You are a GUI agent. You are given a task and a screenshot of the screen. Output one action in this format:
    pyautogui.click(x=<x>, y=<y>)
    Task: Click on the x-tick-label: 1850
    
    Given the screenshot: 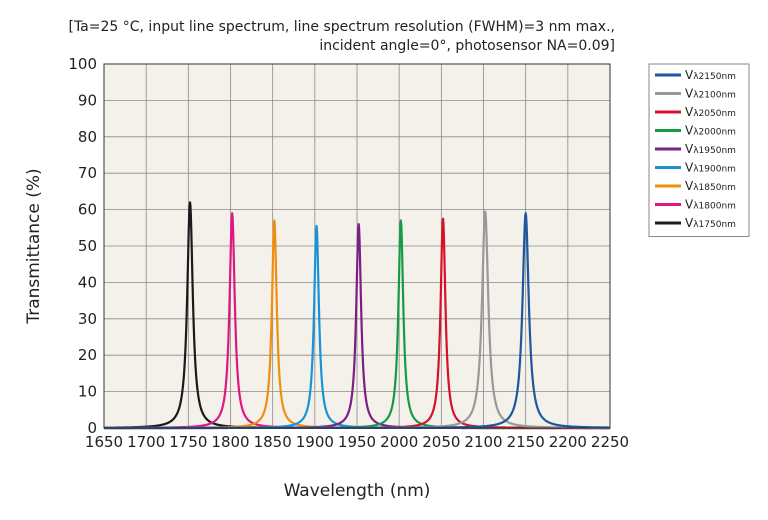 What is the action you would take?
    pyautogui.click(x=273, y=442)
    